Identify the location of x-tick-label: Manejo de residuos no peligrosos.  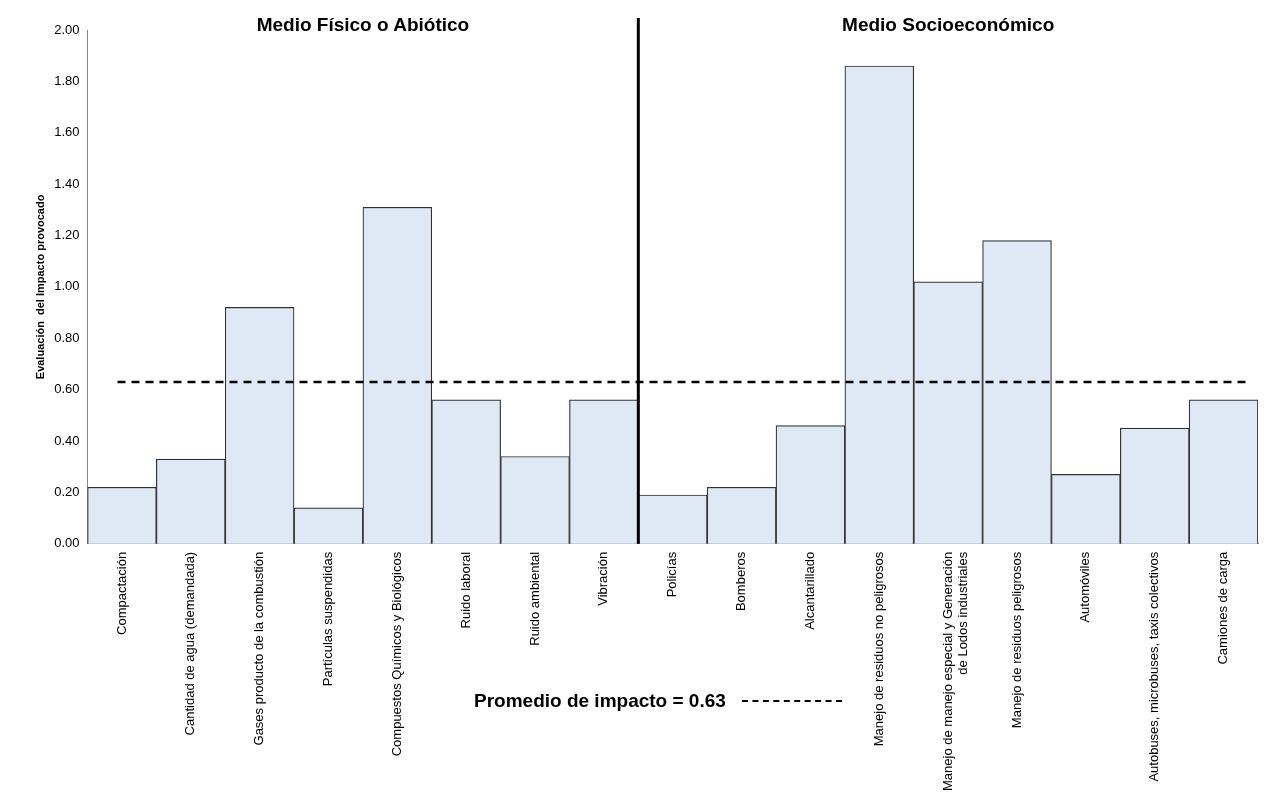
(878, 649).